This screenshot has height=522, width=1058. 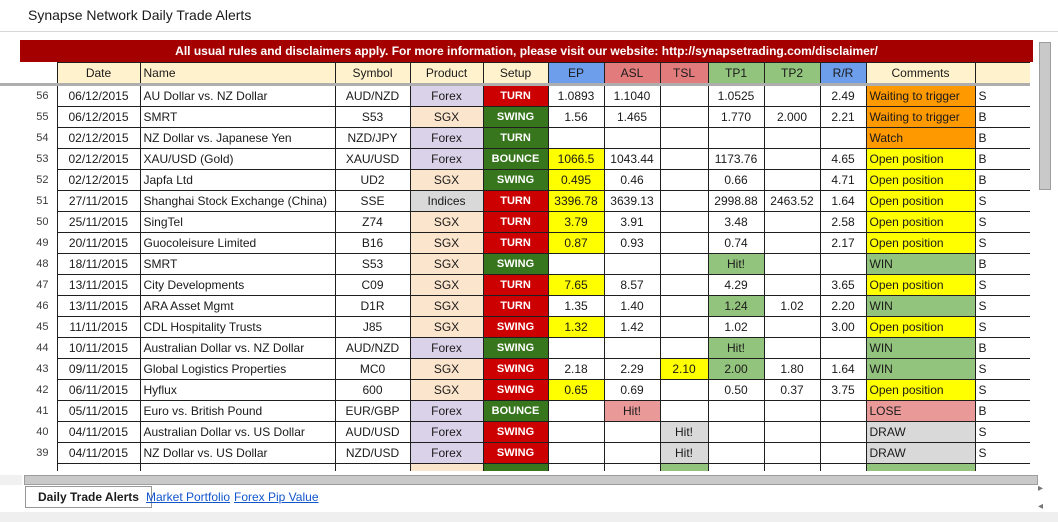 I want to click on cell-asl: 1.1040, so click(x=632, y=95).